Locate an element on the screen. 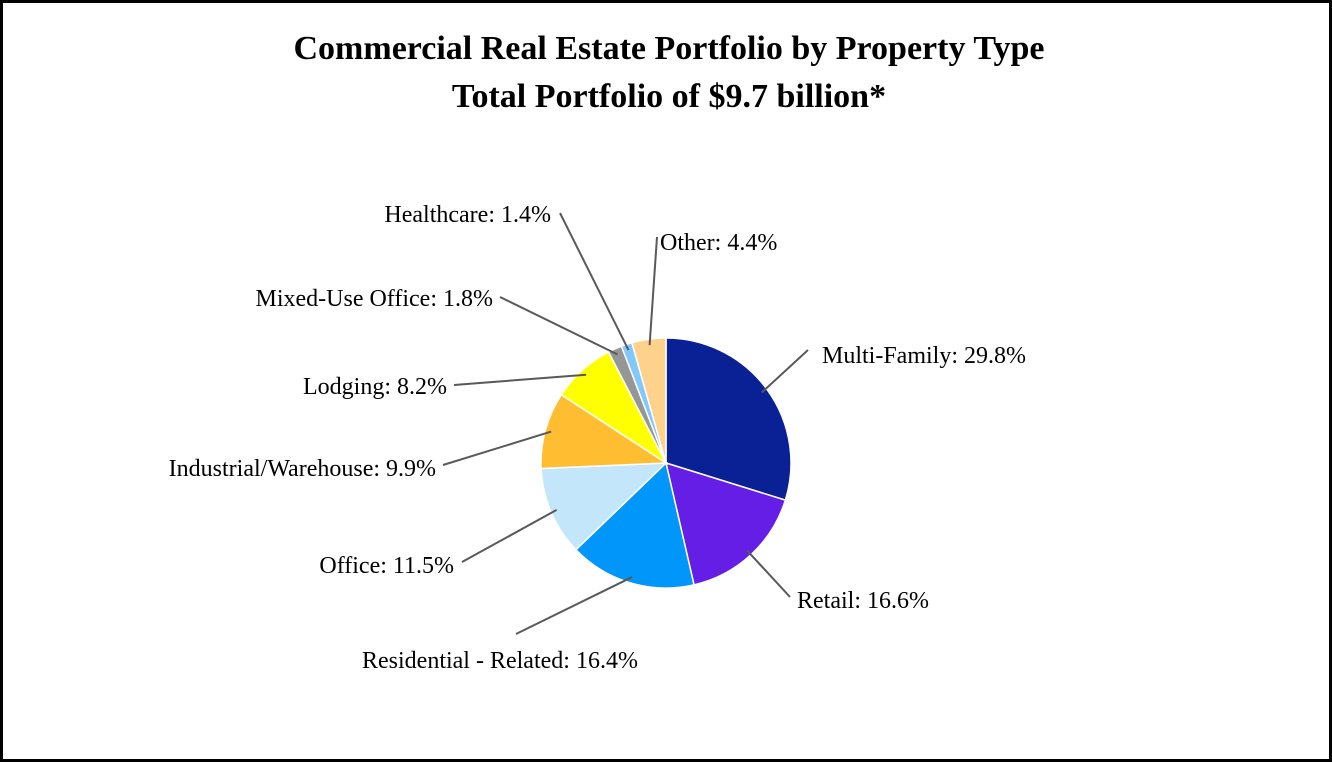 This screenshot has height=762, width=1332. slice-label: Industrial/Warehouse: 9.9% is located at coordinates (302, 469).